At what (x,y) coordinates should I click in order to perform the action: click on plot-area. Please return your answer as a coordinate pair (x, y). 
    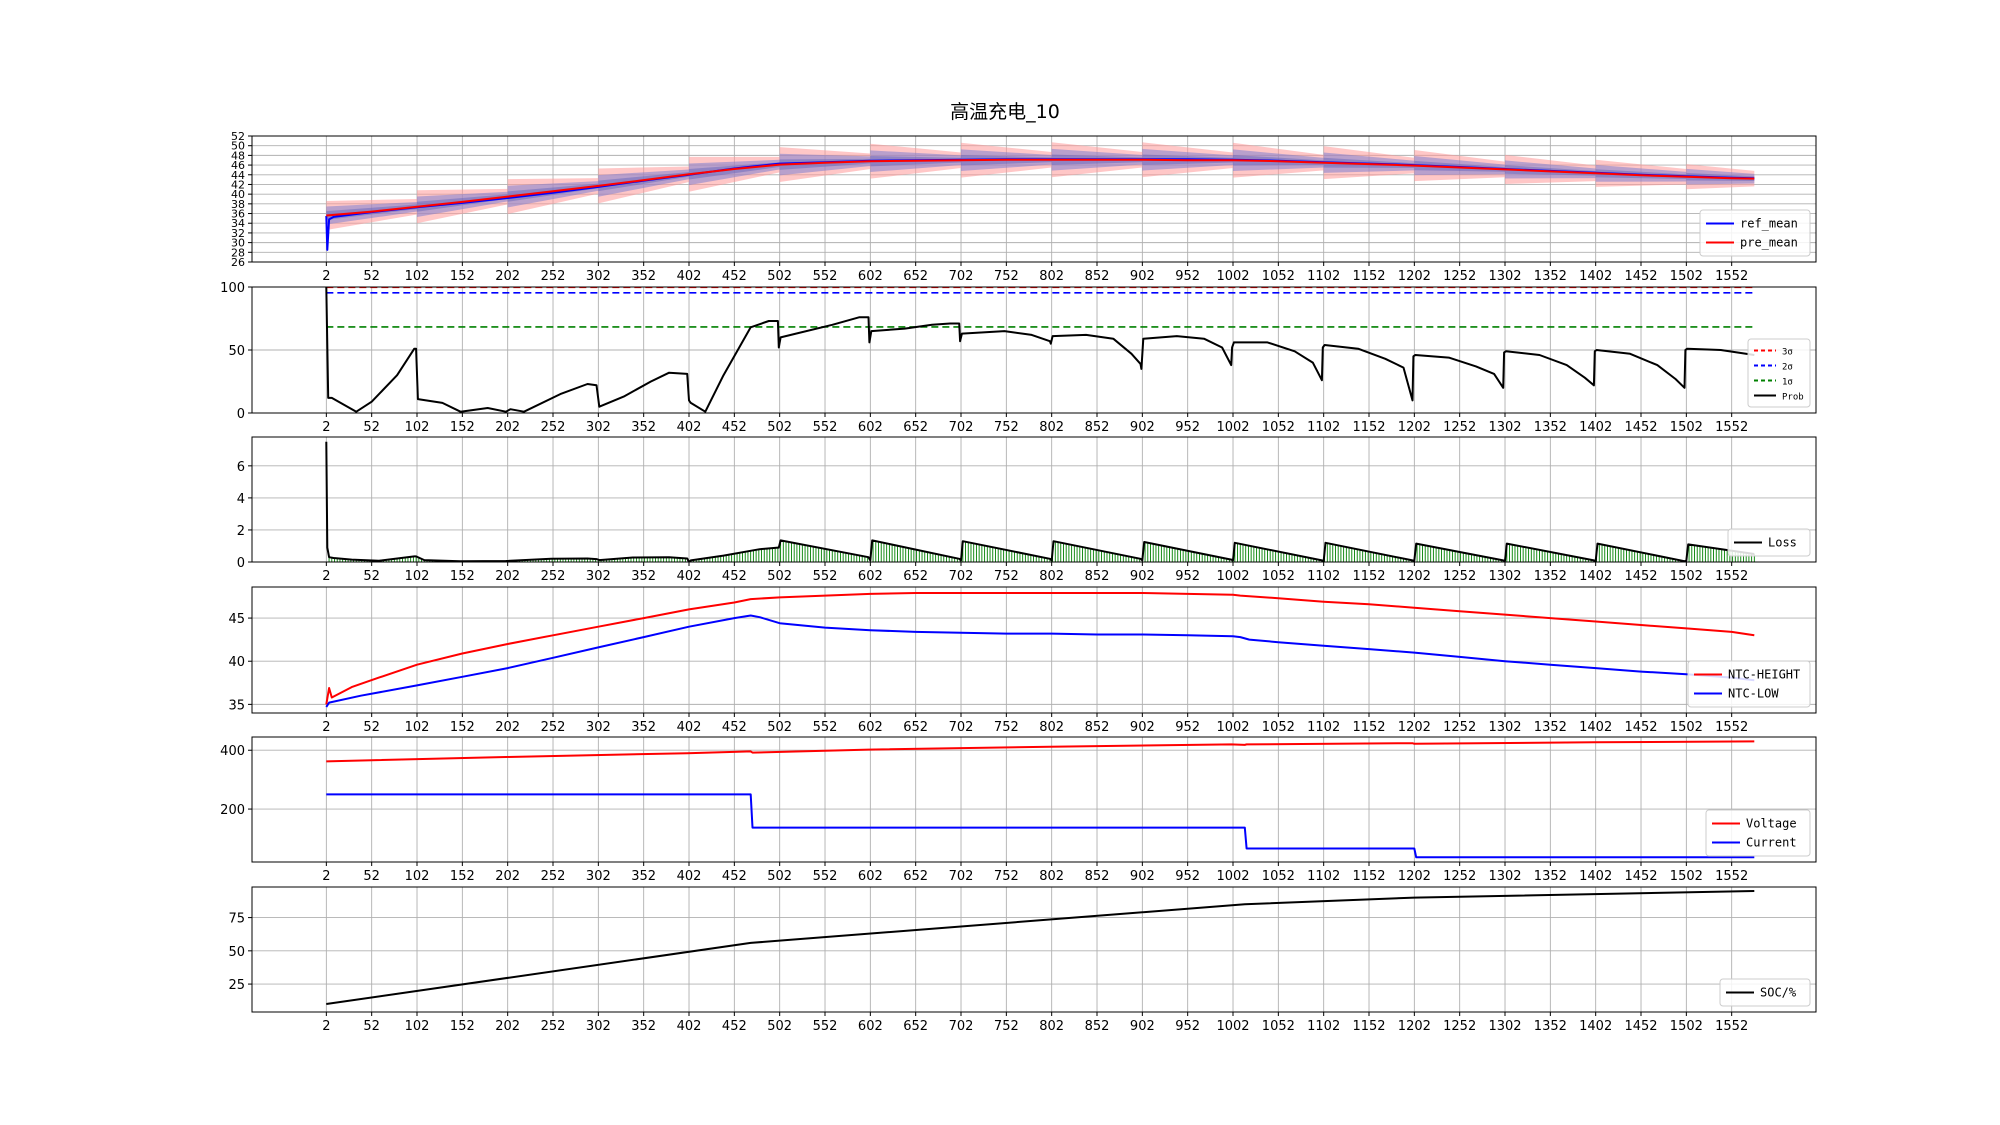
    Looking at the image, I should click on (1040, 650).